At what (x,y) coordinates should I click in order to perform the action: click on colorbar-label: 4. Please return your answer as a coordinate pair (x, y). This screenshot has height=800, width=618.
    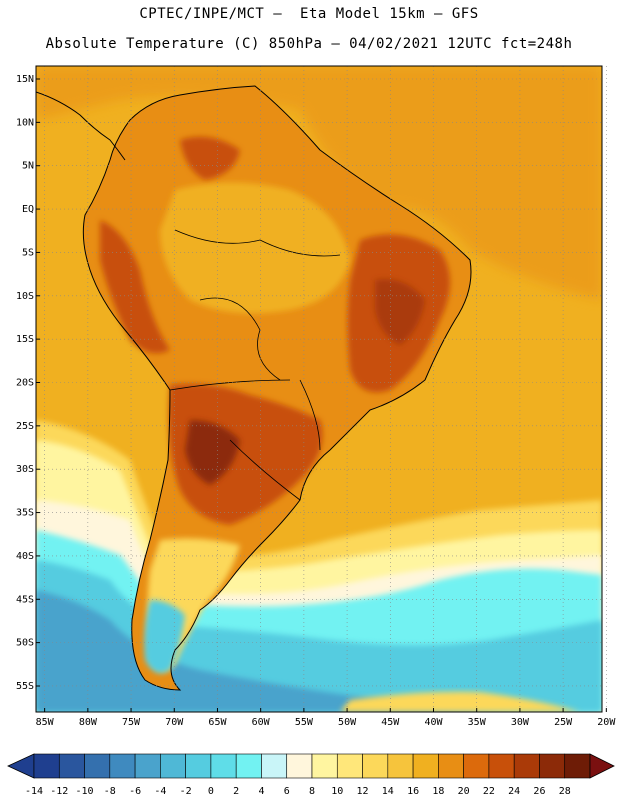
    Looking at the image, I should click on (261, 791).